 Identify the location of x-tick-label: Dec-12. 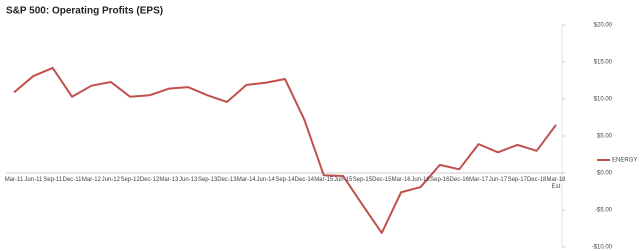
(149, 180).